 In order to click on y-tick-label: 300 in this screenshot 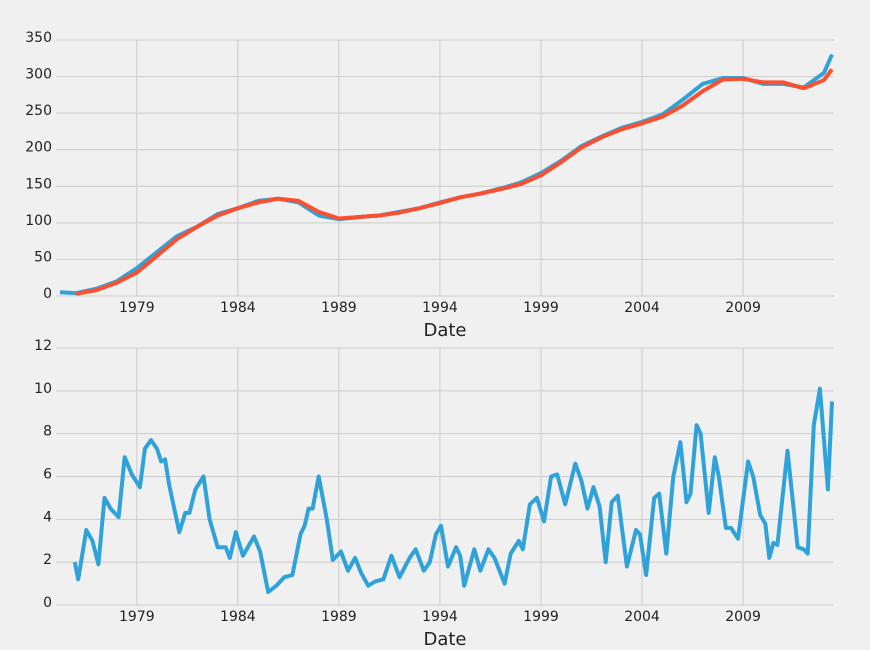, I will do `click(38, 75)`.